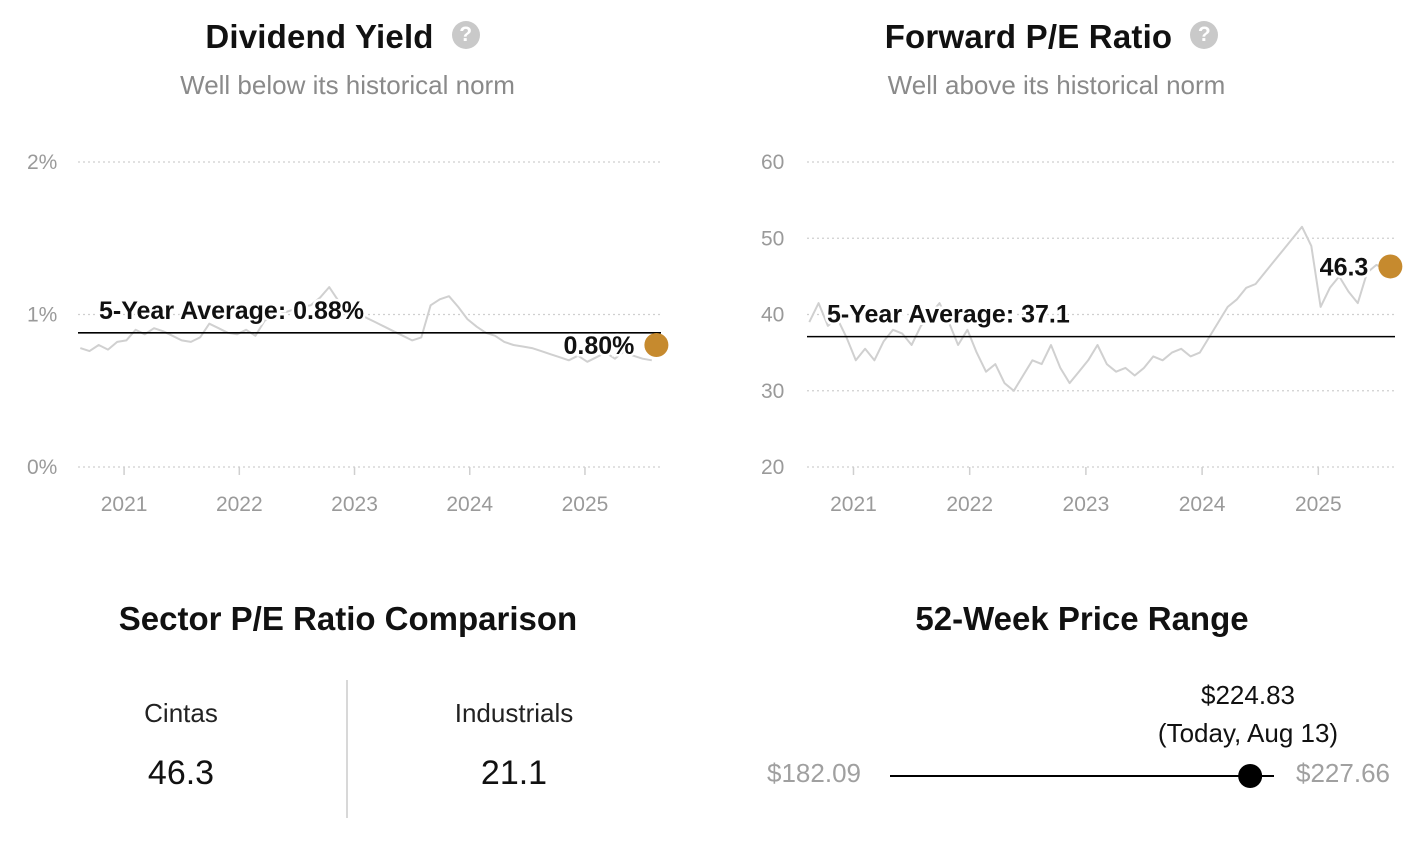  What do you see at coordinates (181, 773) in the screenshot?
I see `sector-item-value-cintas: 46.3` at bounding box center [181, 773].